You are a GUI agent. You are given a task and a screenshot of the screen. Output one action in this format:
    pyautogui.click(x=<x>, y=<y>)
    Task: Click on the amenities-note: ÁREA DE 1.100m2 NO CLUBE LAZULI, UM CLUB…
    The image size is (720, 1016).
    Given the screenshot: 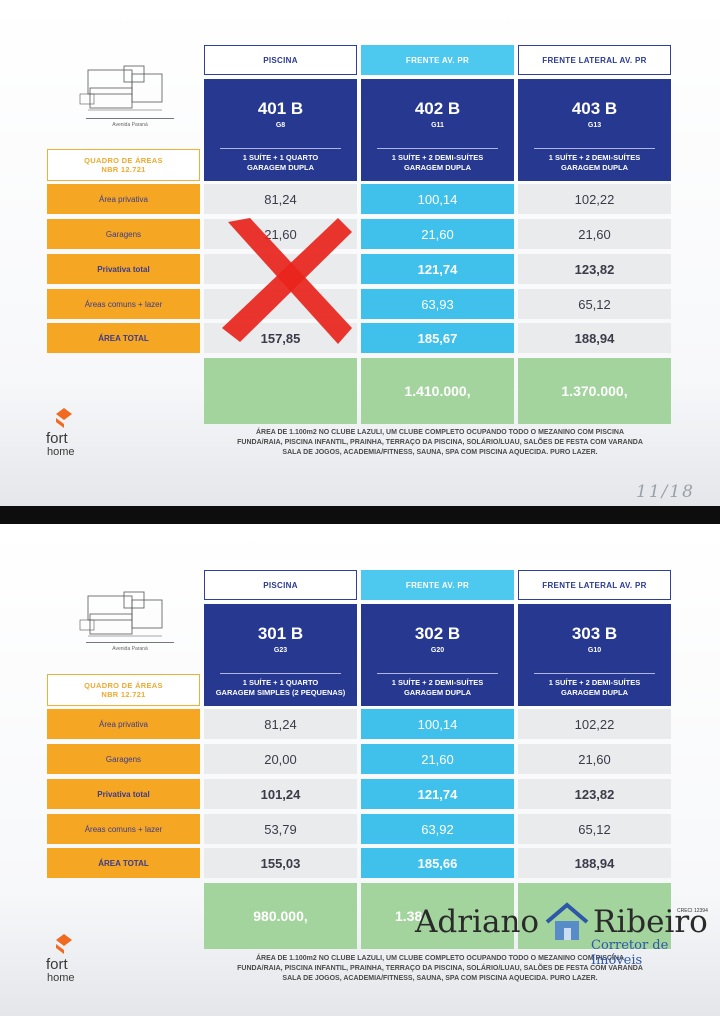 What is the action you would take?
    pyautogui.click(x=440, y=443)
    